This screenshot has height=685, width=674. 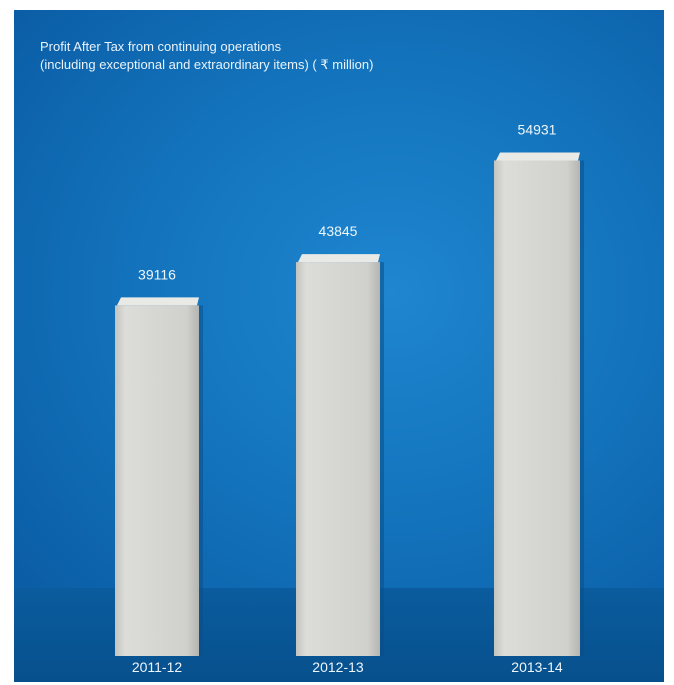 I want to click on value-label: 54931, so click(x=537, y=129).